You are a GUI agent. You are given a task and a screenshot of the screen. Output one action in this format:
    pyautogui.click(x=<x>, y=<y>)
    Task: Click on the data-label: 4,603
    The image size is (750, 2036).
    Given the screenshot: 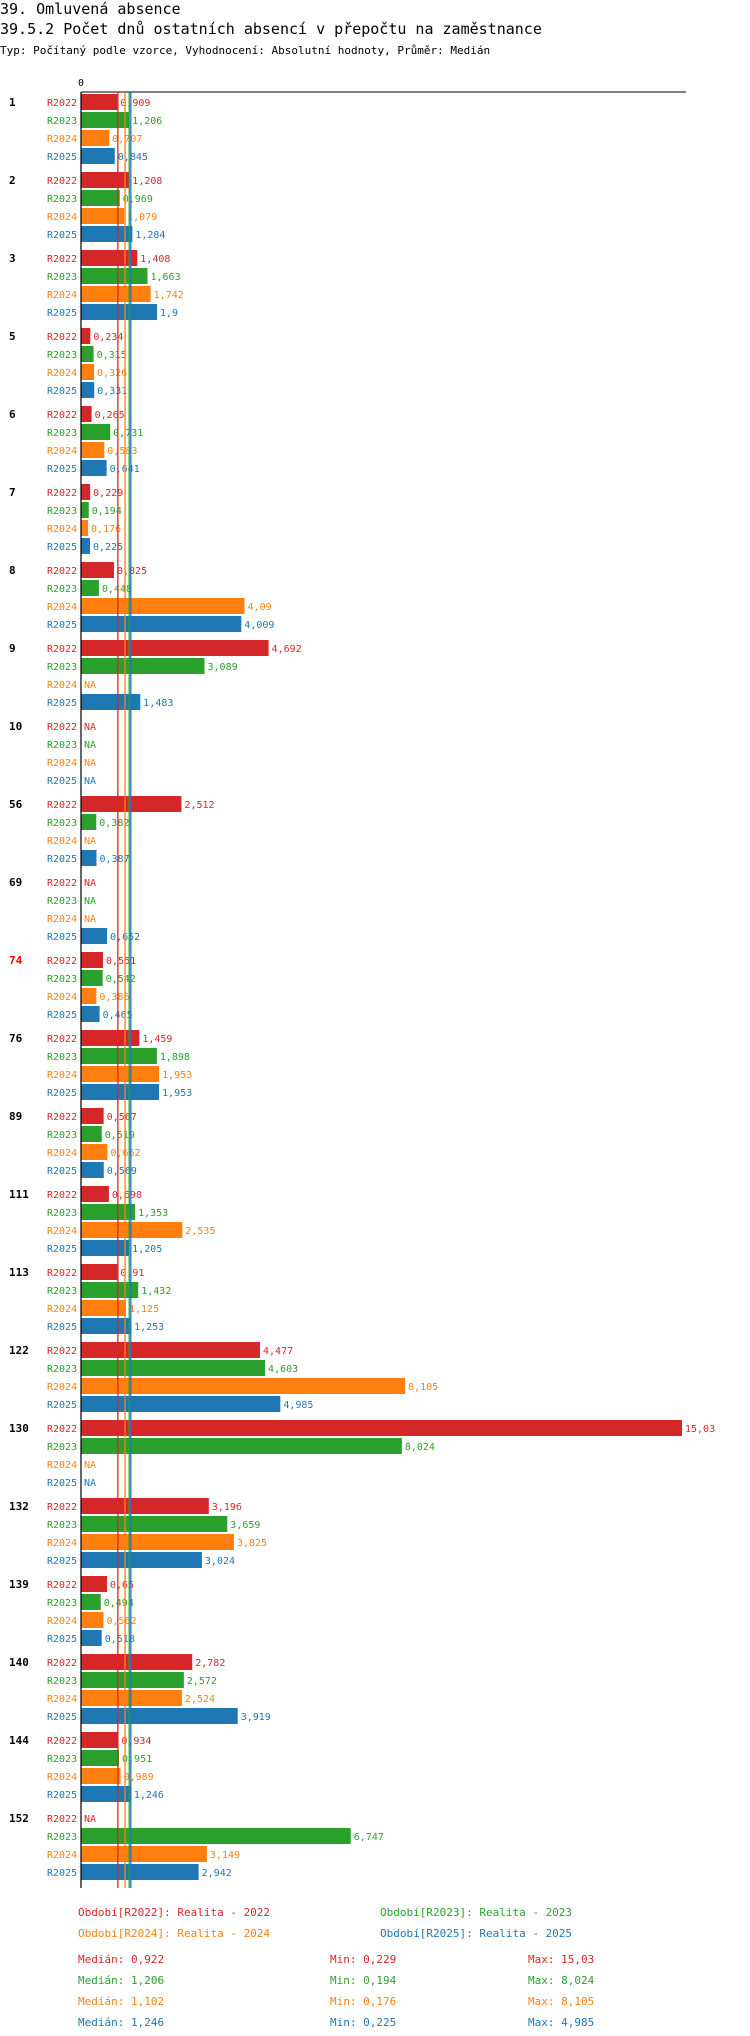 What is the action you would take?
    pyautogui.click(x=283, y=1369)
    